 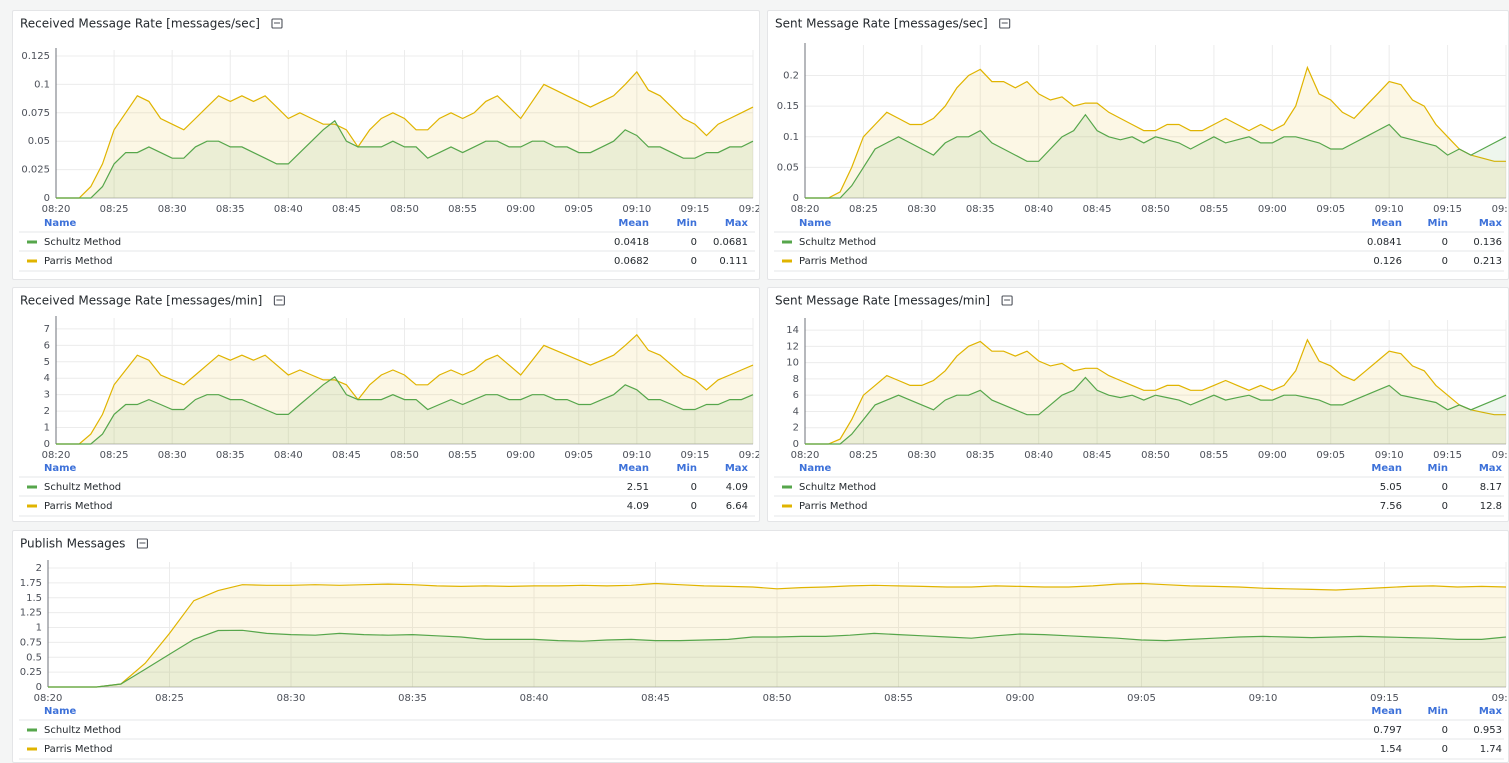 What do you see at coordinates (1391, 506) in the screenshot?
I see `legend-mean: 7.56` at bounding box center [1391, 506].